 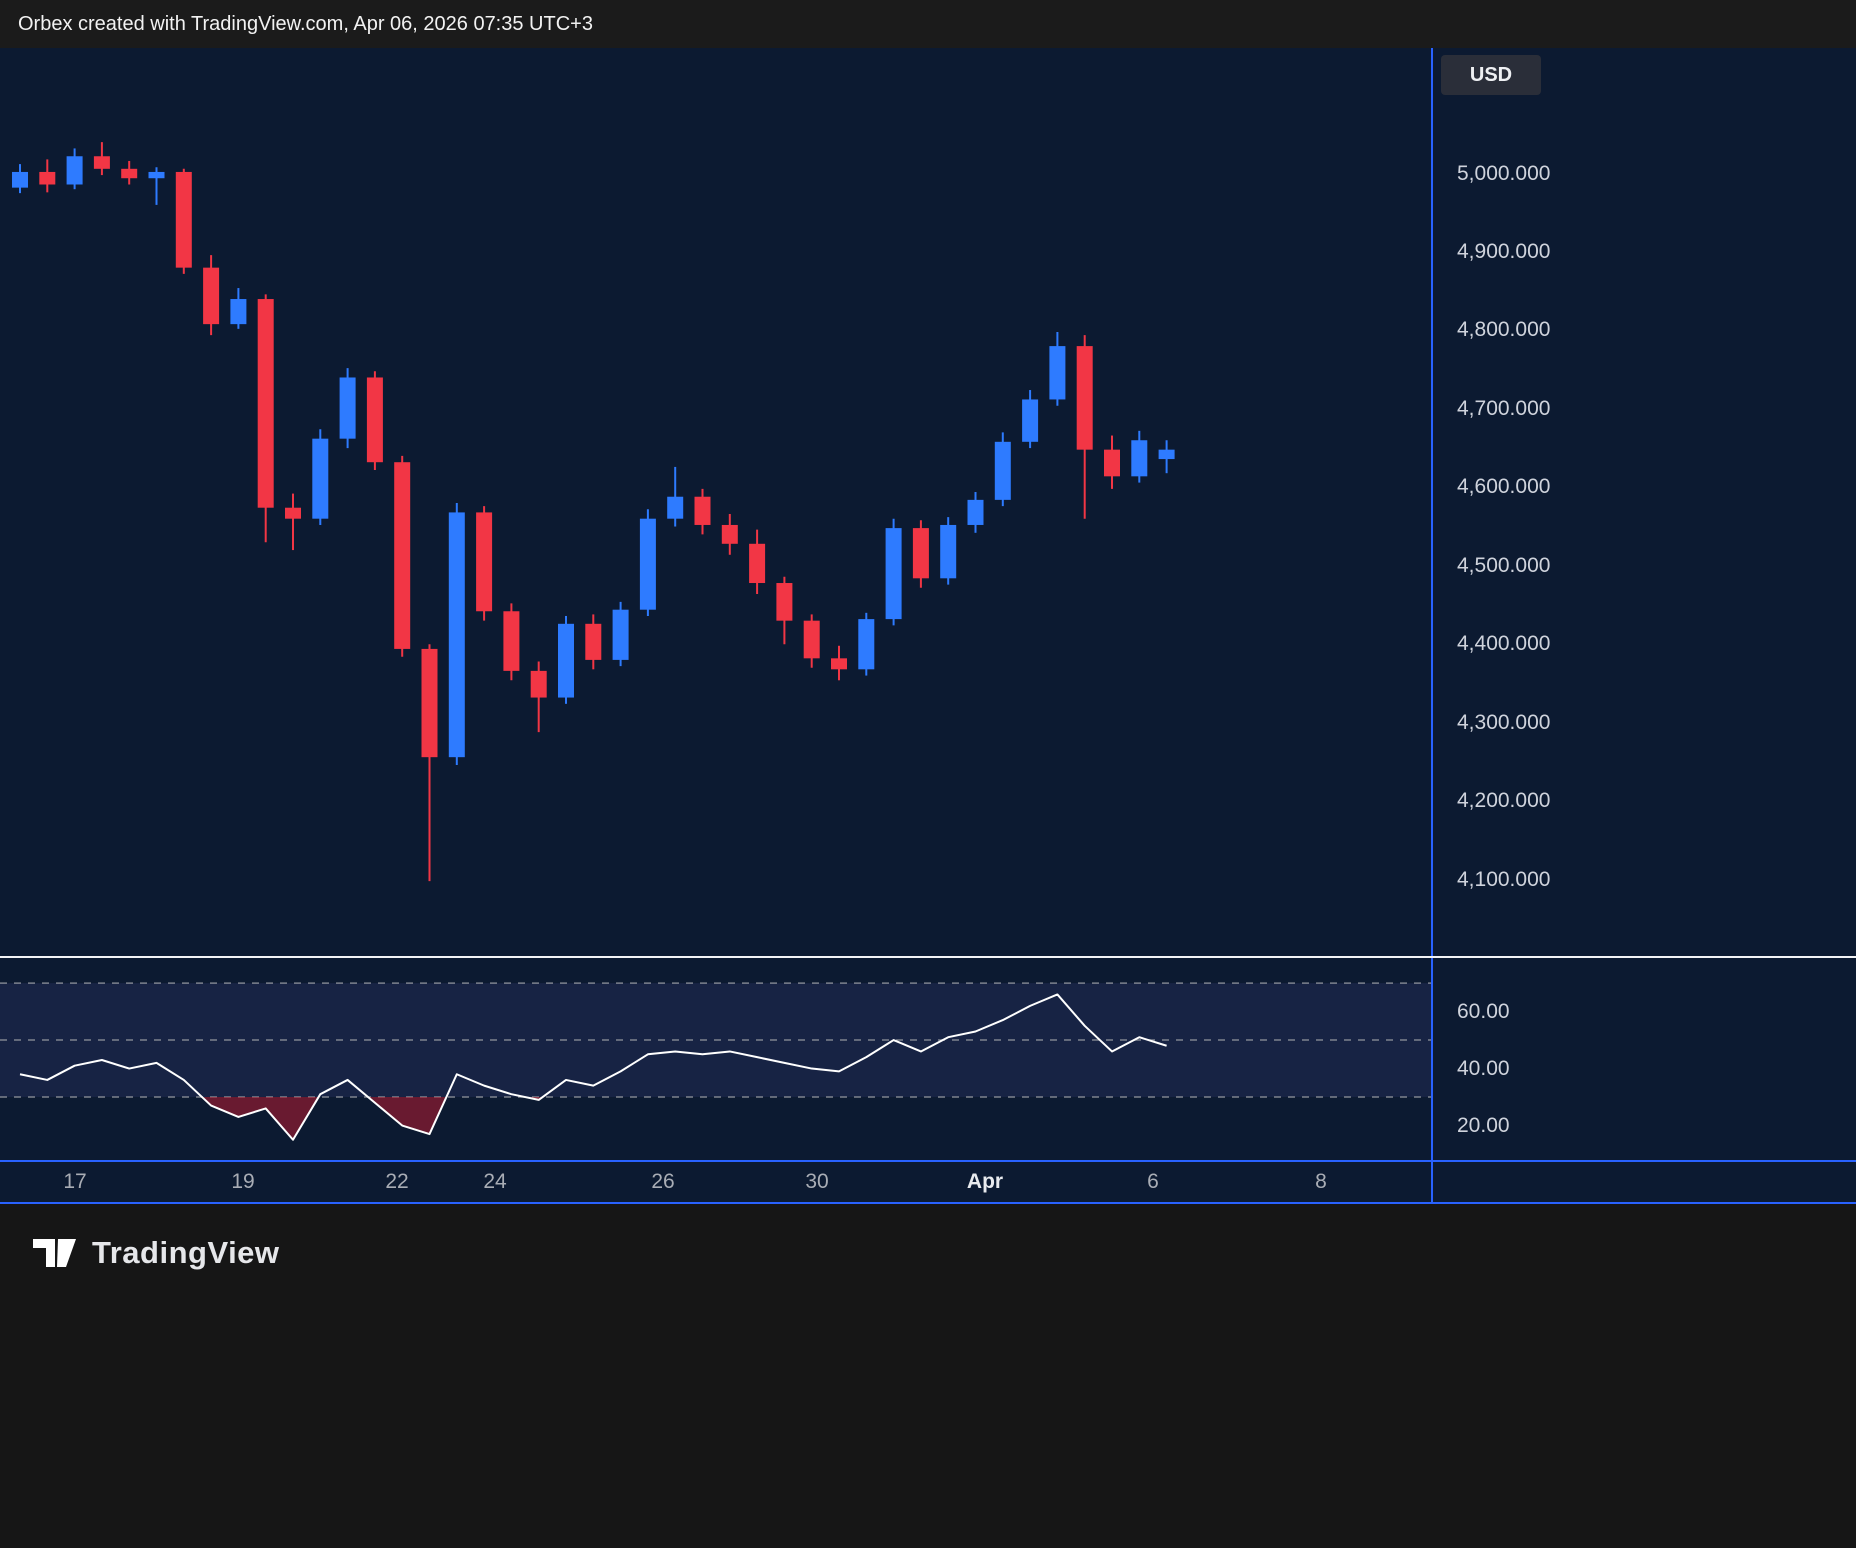 I want to click on rsi-line, so click(x=593, y=1067).